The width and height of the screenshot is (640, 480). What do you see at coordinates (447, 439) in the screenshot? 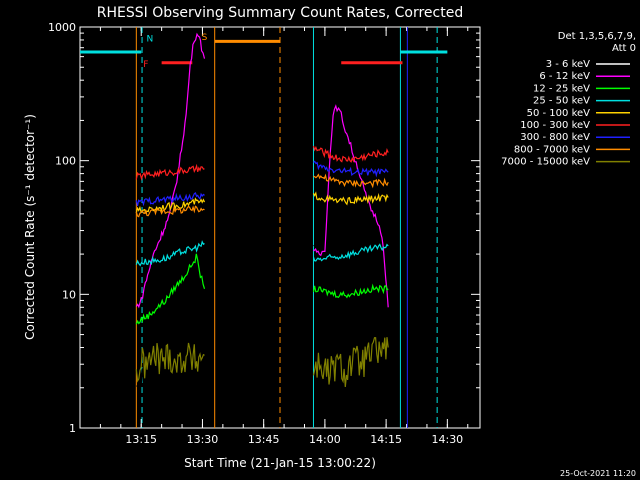
I see `x-tick-label: 14:30` at bounding box center [447, 439].